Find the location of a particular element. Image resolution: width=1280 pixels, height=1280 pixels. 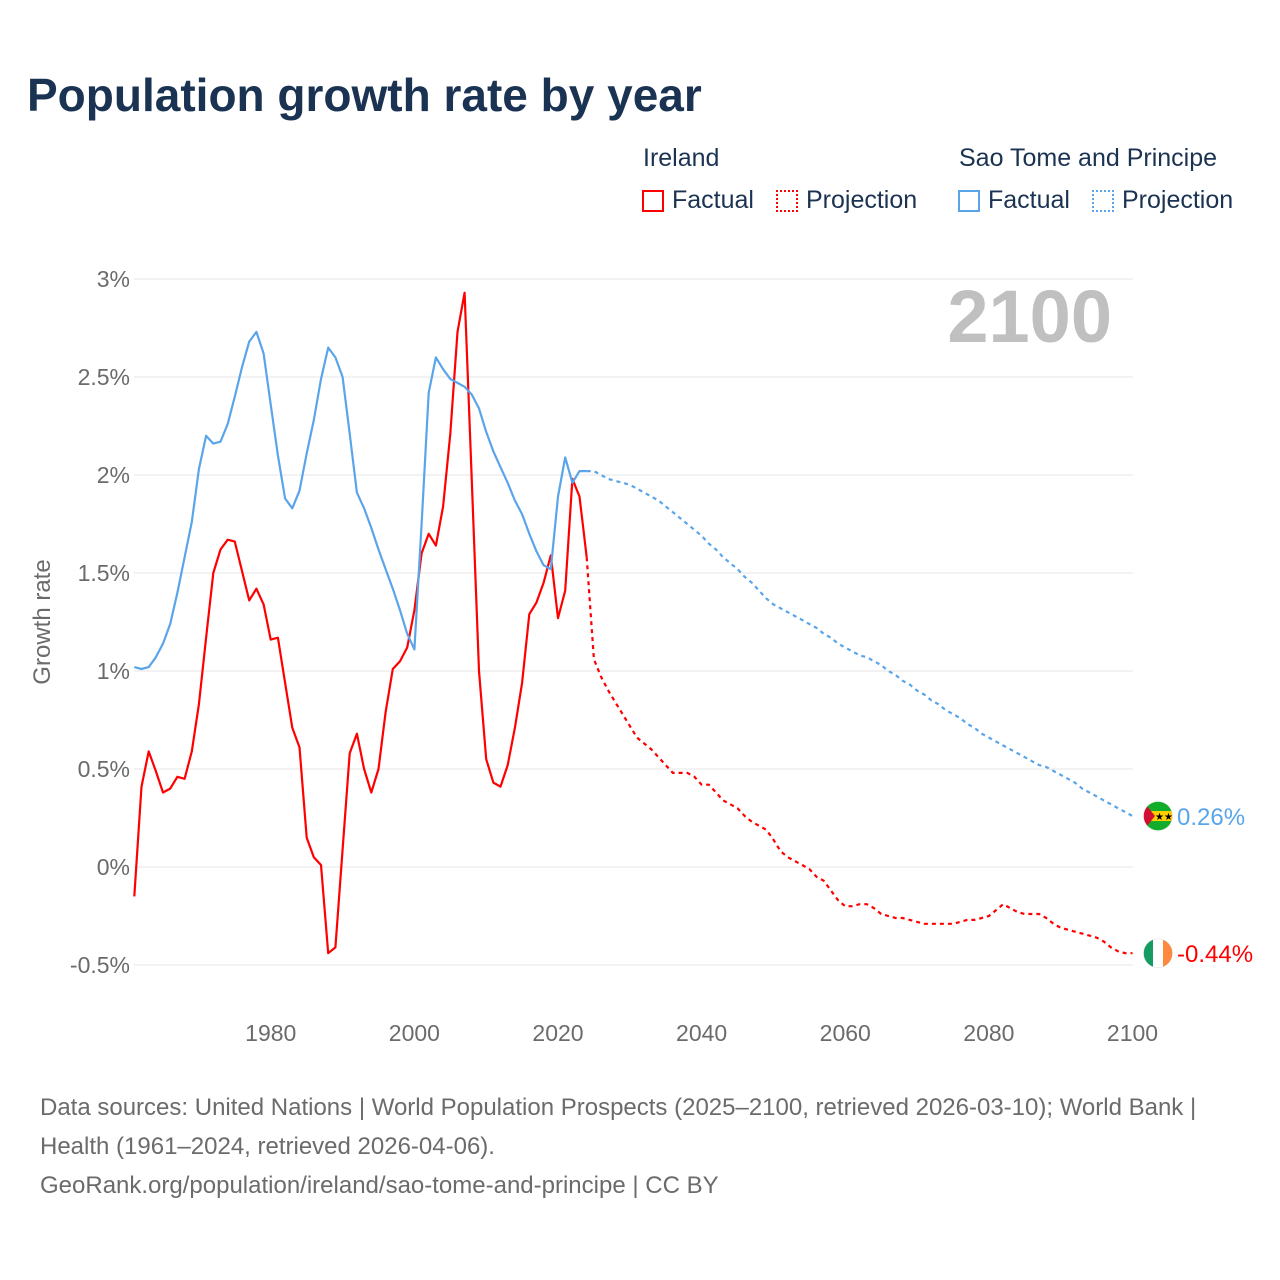

y-tick-label: 3% is located at coordinates (113, 279).